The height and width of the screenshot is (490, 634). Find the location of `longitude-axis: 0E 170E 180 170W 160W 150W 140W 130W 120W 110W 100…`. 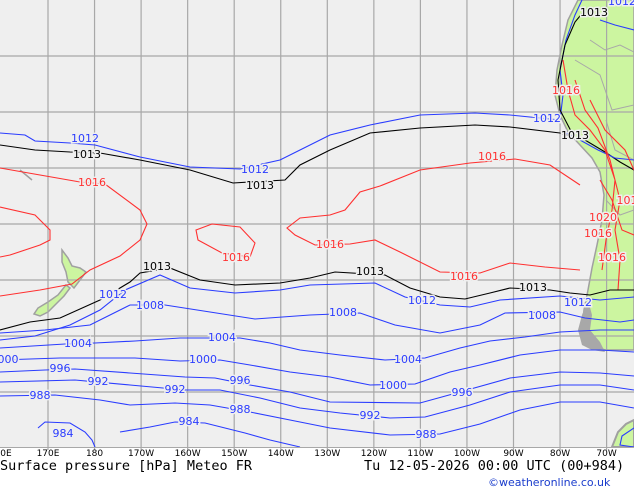

longitude-axis: 0E 170E 180 170W 160W 150W 140W 130W 120W 110W 100… is located at coordinates (308, 454).